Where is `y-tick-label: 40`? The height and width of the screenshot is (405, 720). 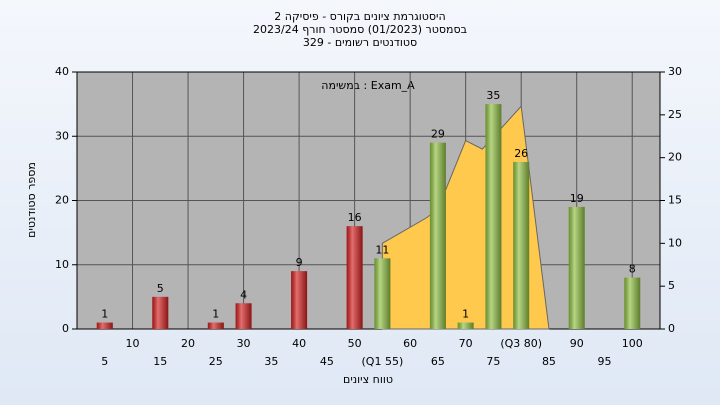 y-tick-label: 40 is located at coordinates (62, 71).